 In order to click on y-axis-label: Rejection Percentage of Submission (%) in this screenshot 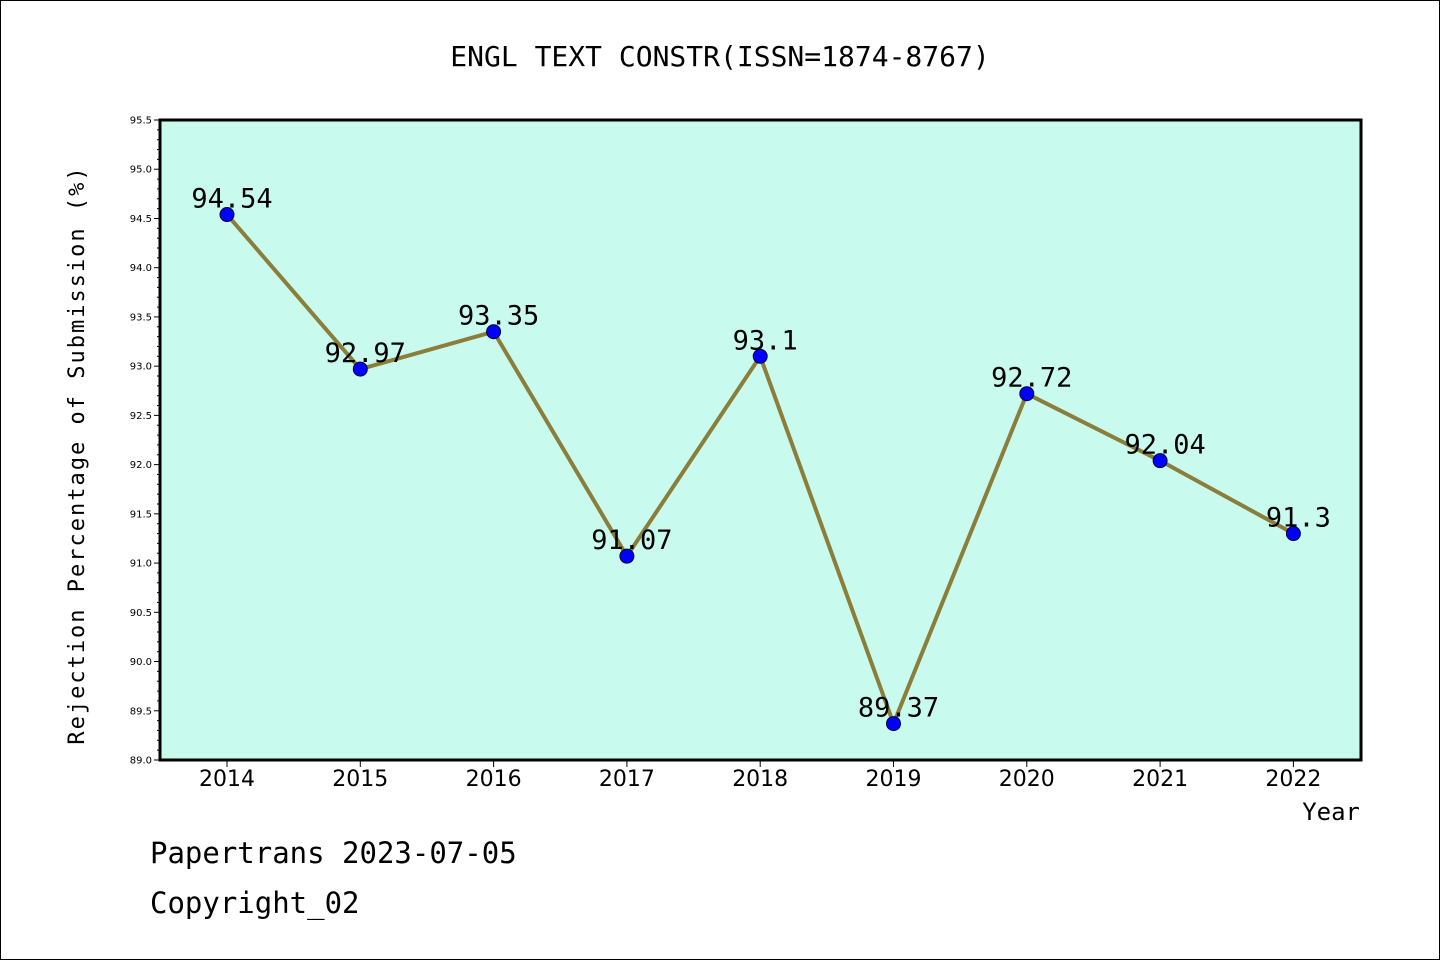, I will do `click(77, 454)`.